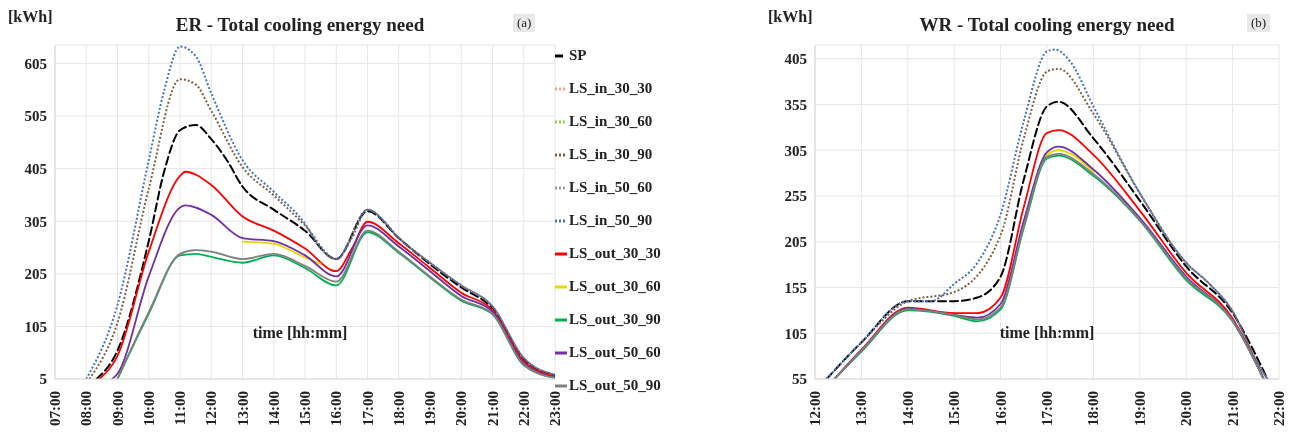 This screenshot has height=441, width=1297. Describe the element at coordinates (795, 104) in the screenshot. I see `y-tick-label: 355` at that location.